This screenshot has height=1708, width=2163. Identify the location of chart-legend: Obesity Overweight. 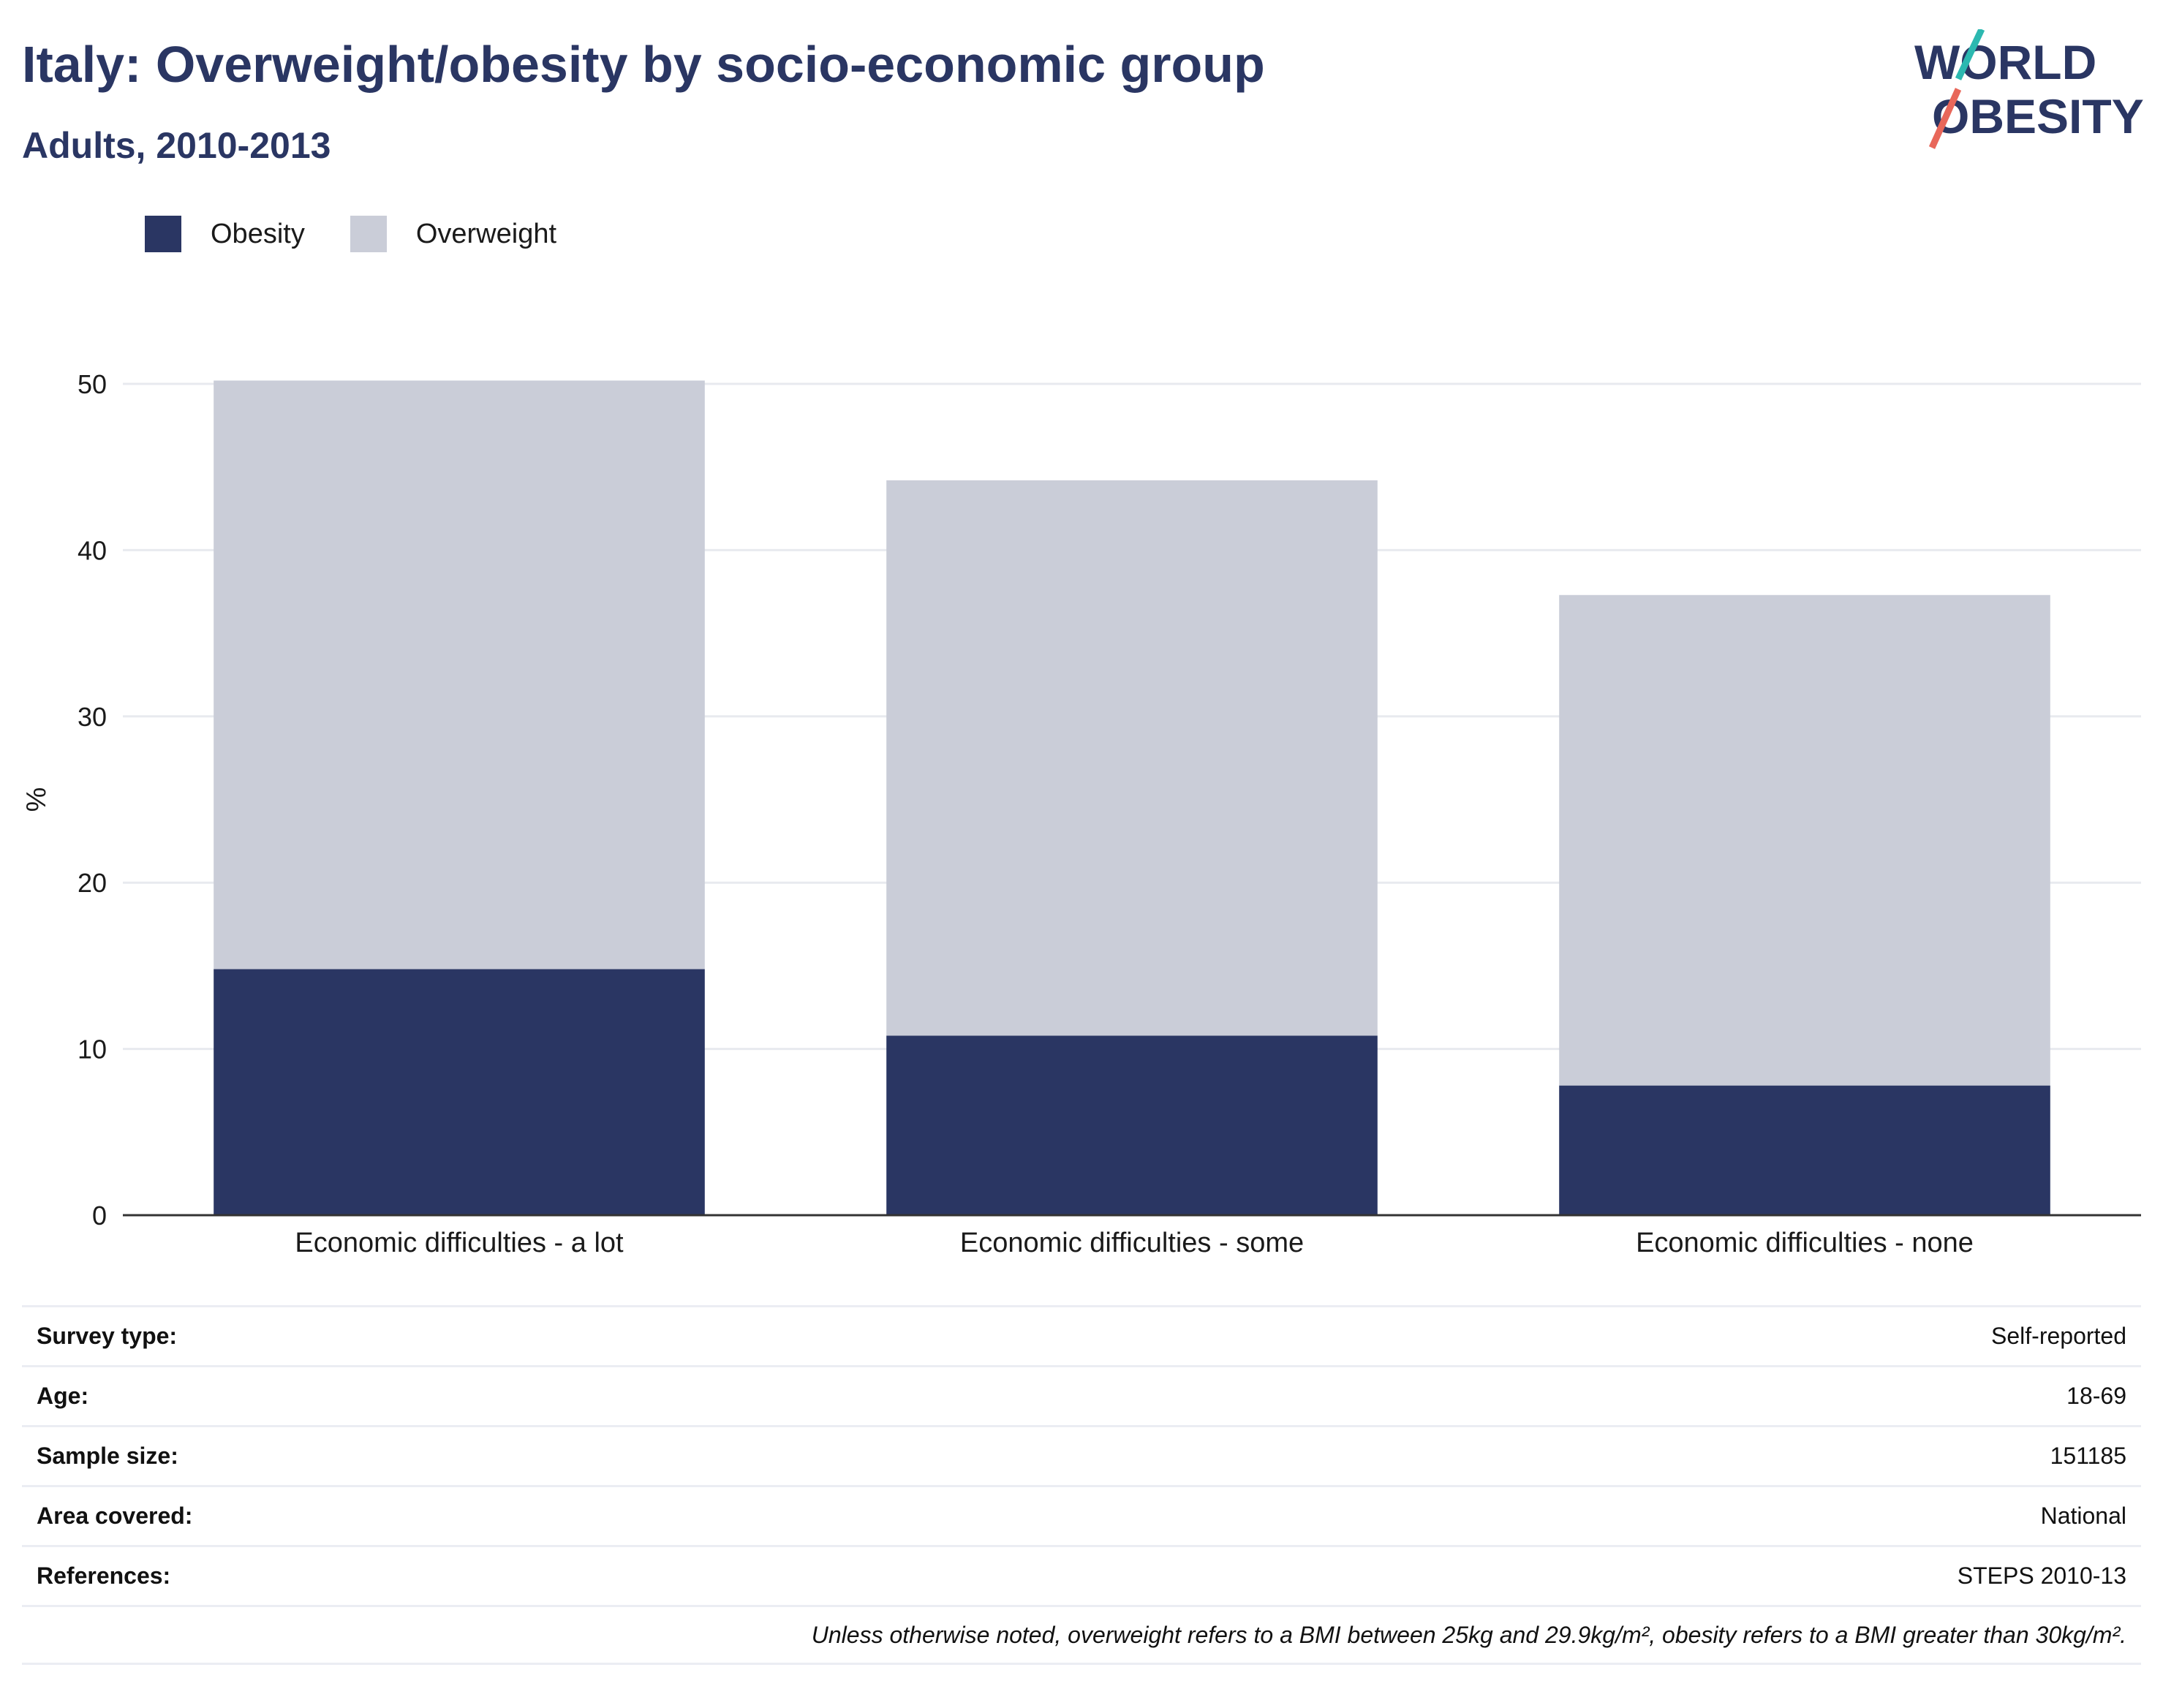
(374, 234).